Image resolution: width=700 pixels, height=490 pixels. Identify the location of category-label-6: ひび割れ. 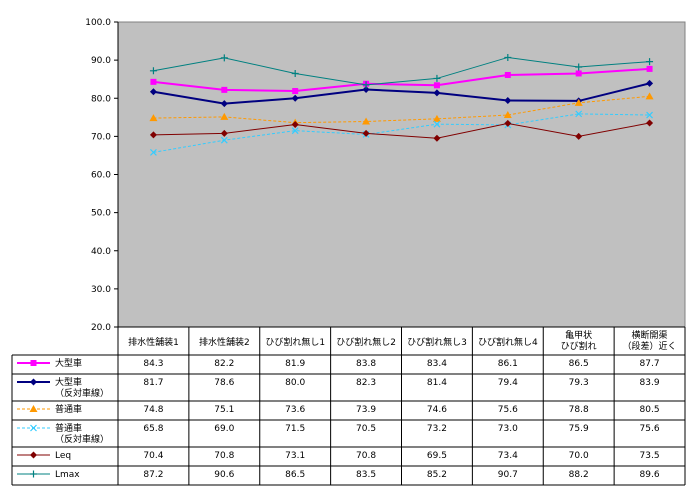
(579, 346).